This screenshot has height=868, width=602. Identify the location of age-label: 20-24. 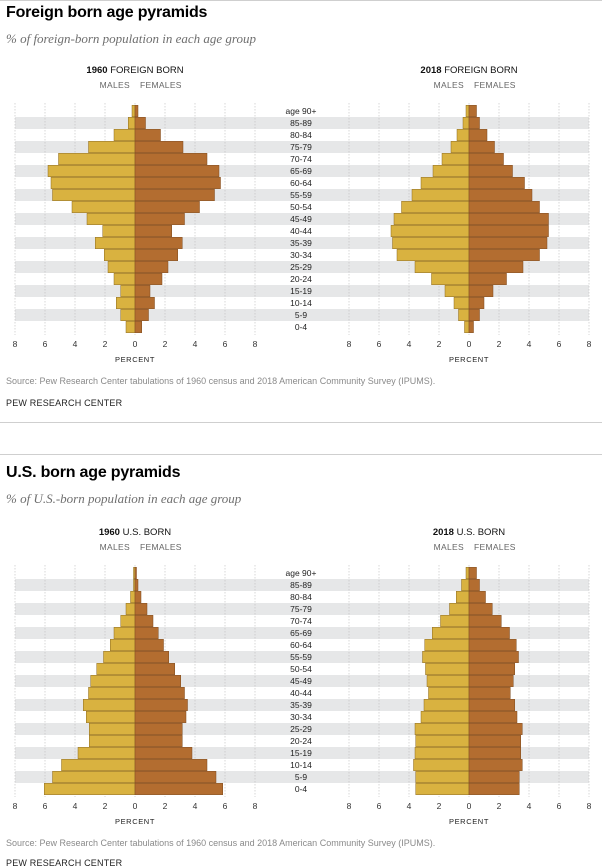
(301, 741).